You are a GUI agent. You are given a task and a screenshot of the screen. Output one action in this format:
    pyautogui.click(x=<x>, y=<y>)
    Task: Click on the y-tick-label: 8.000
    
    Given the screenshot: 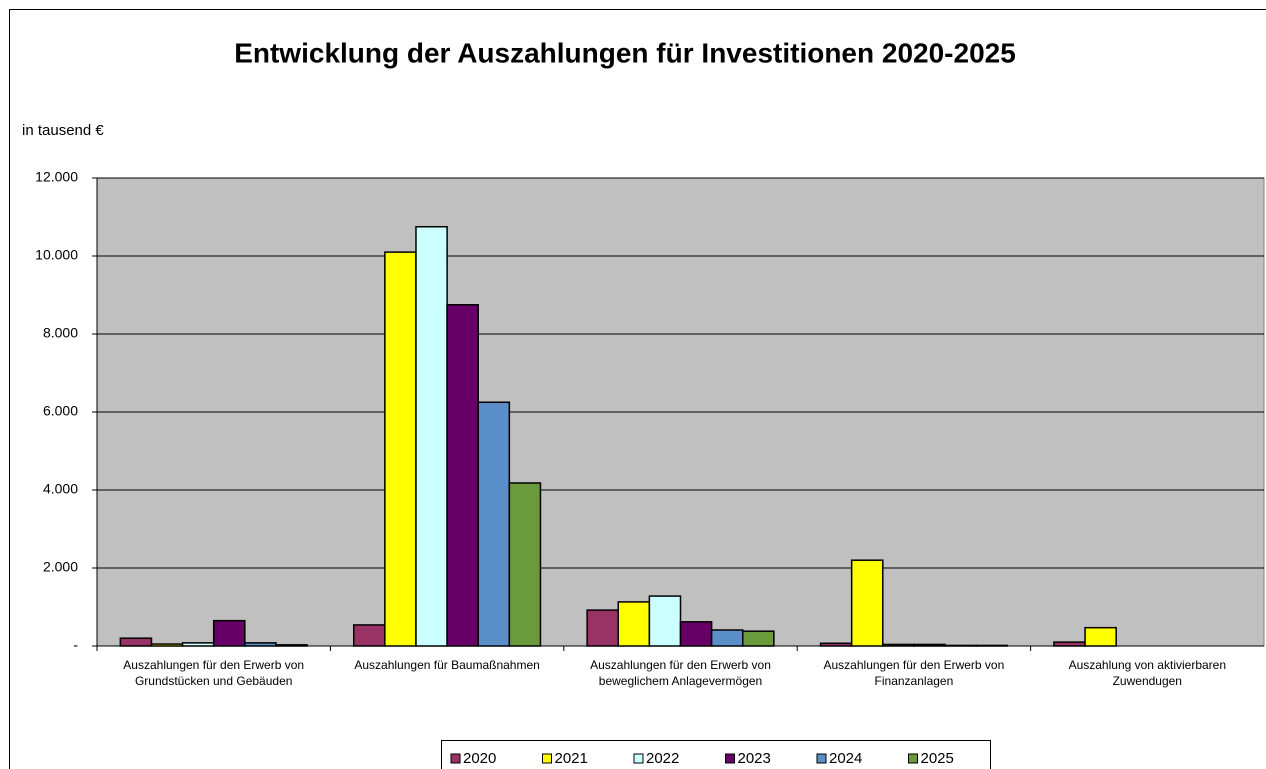 What is the action you would take?
    pyautogui.click(x=60, y=333)
    